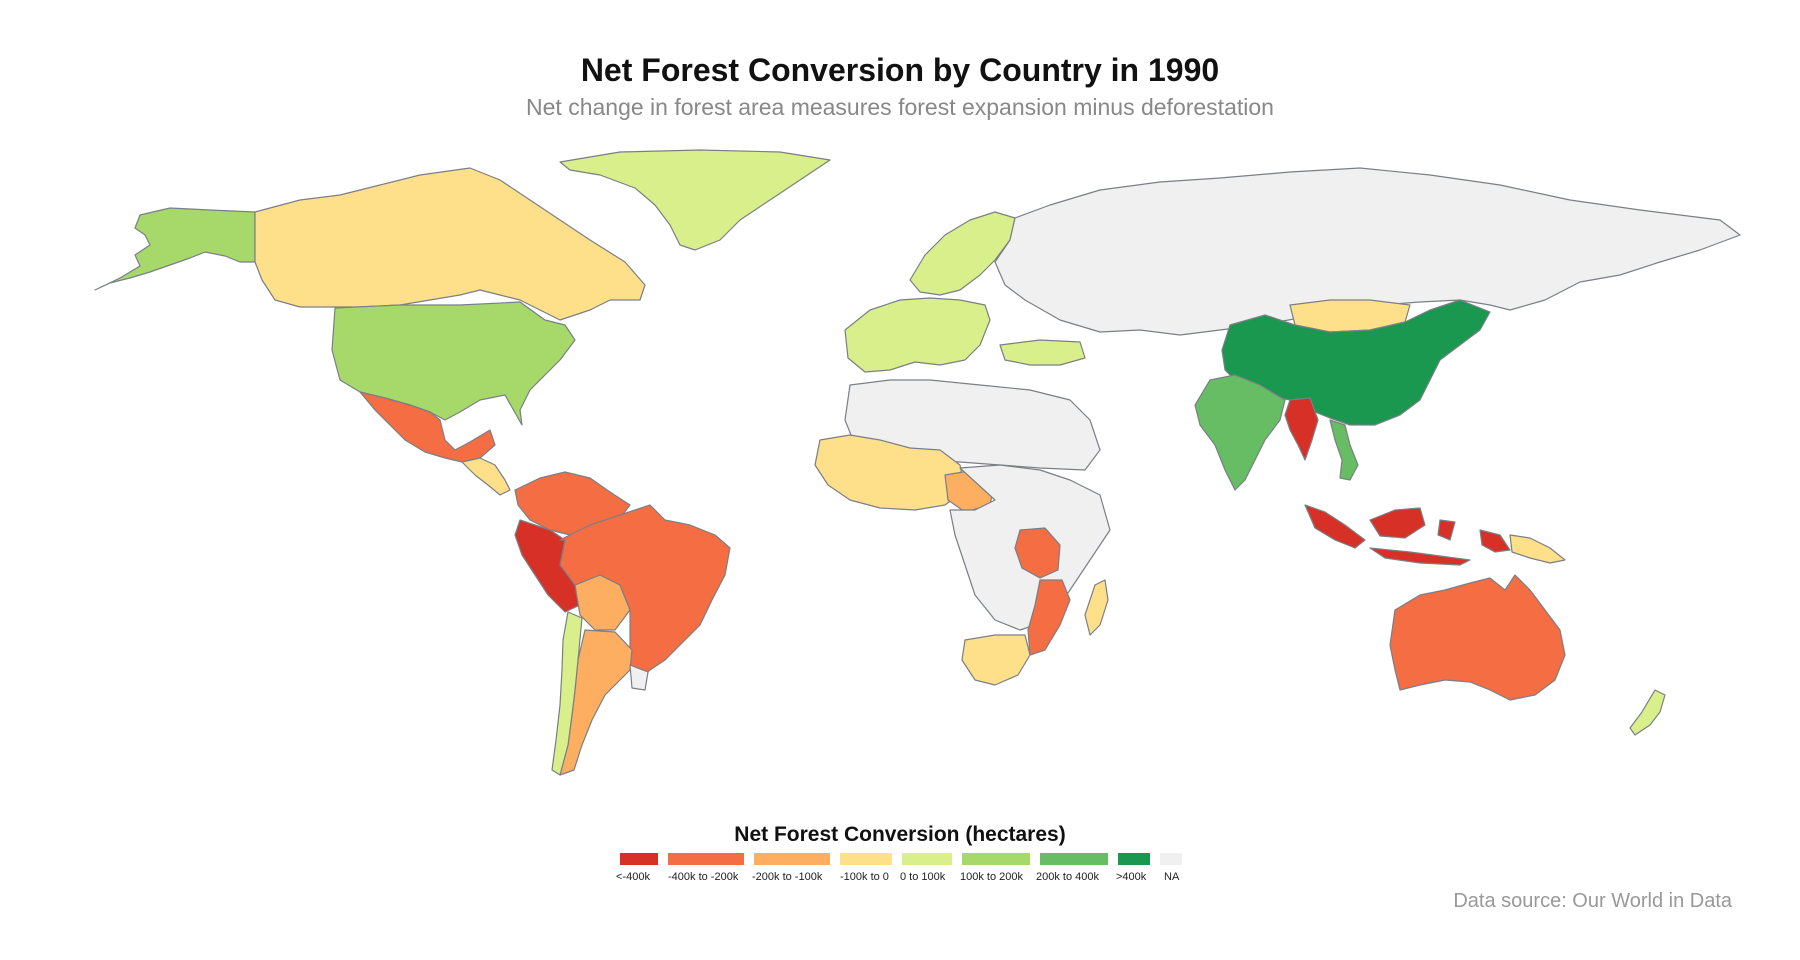 This screenshot has height=960, width=1800. I want to click on legend-item: -400k to -200k, so click(706, 868).